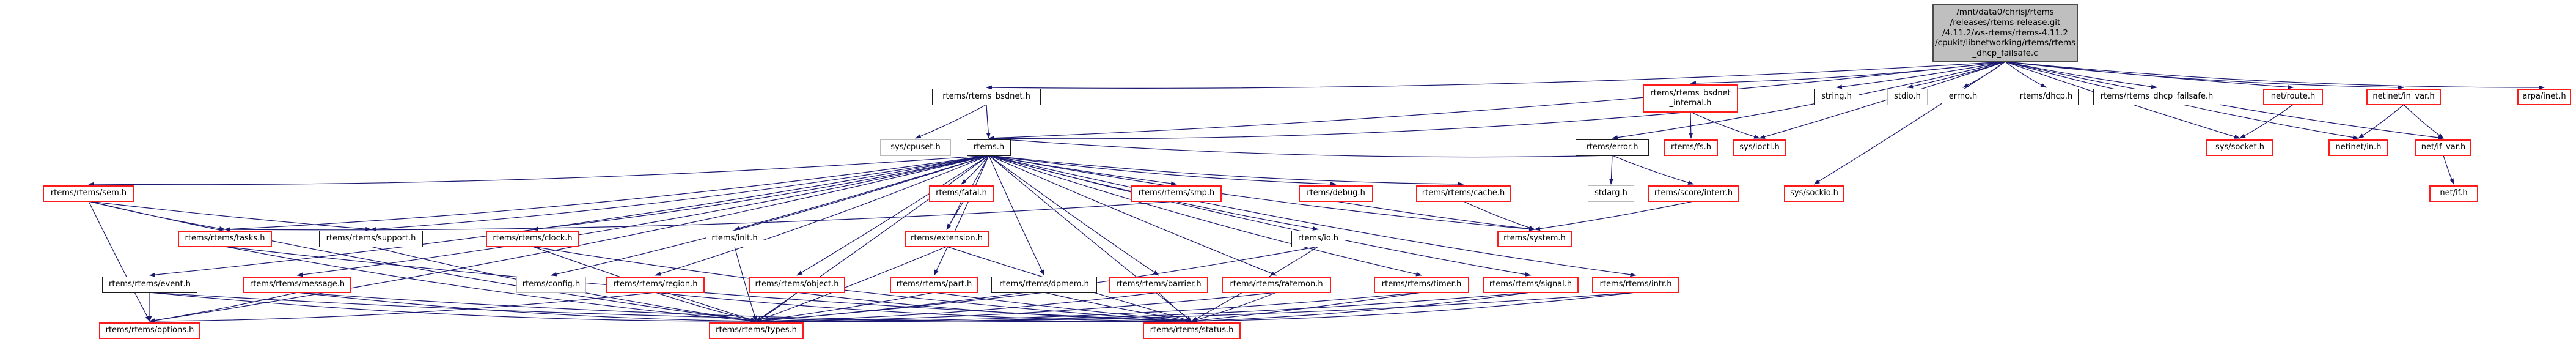 This screenshot has height=342, width=2576. Describe the element at coordinates (2156, 97) in the screenshot. I see `graph-node-failsafe: rtems/rtems_dhcp_failsafe.h` at that location.